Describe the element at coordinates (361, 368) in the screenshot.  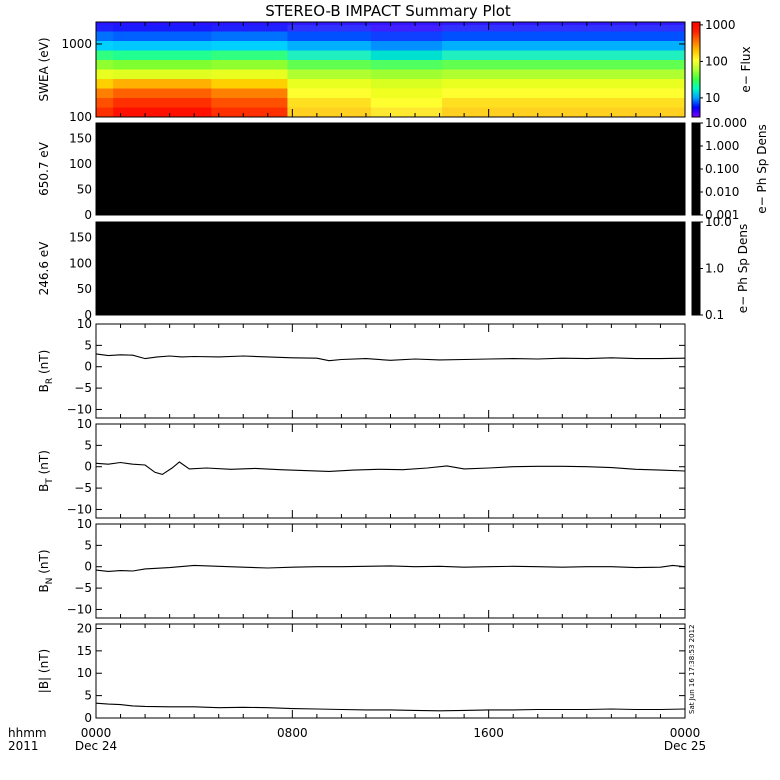
I see `panel-4: −10 −5 0 5 10 BR (nT)` at that location.